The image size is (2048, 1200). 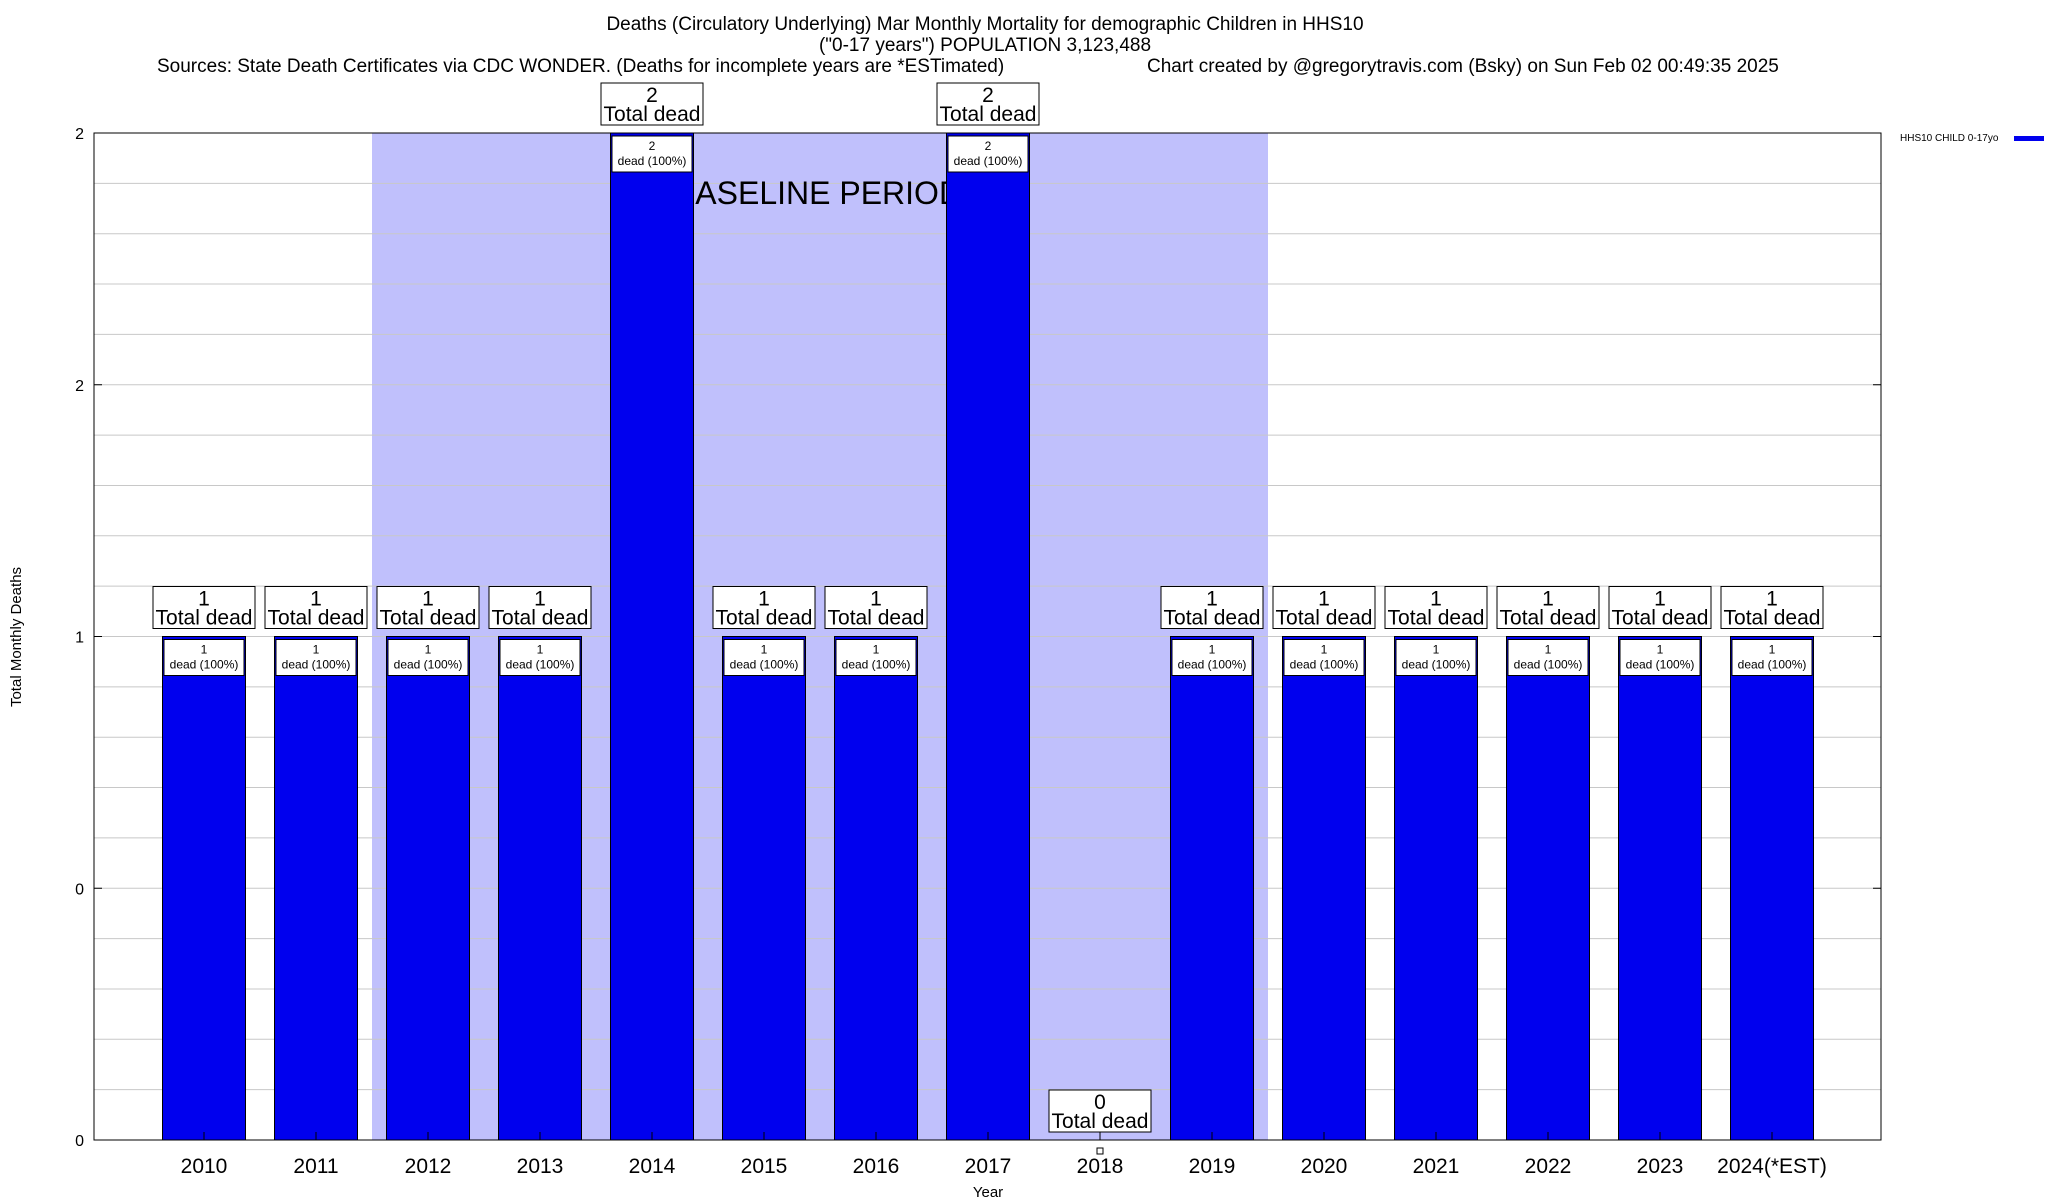 I want to click on y-tick-label: 0, so click(x=79, y=889).